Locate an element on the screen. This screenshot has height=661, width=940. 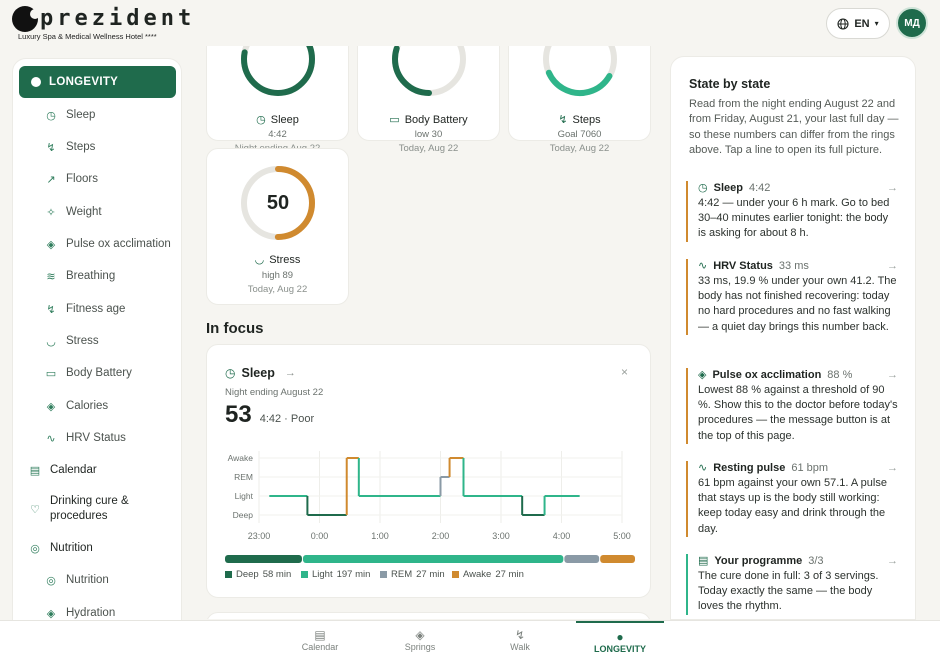
sidebar-item-nutrition: ◎ Nutrition is located at coordinates (97, 580).